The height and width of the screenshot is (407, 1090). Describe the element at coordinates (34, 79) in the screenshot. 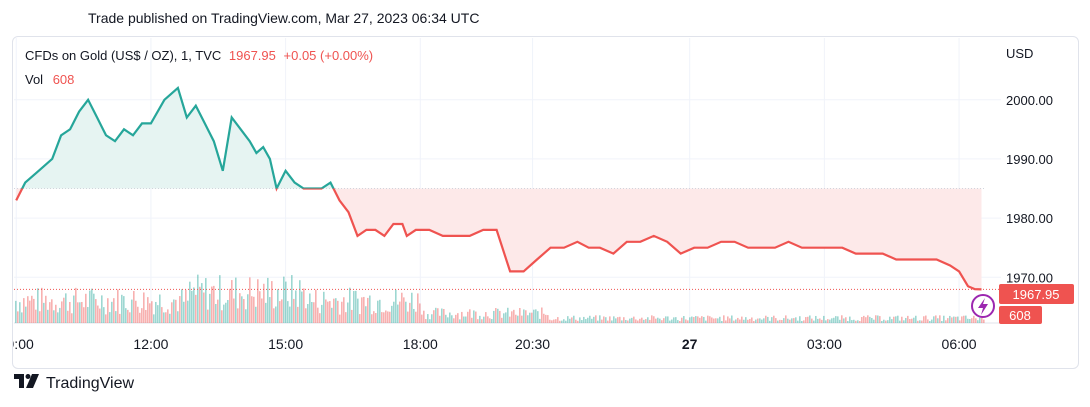

I see `volume-label: Vol` at that location.